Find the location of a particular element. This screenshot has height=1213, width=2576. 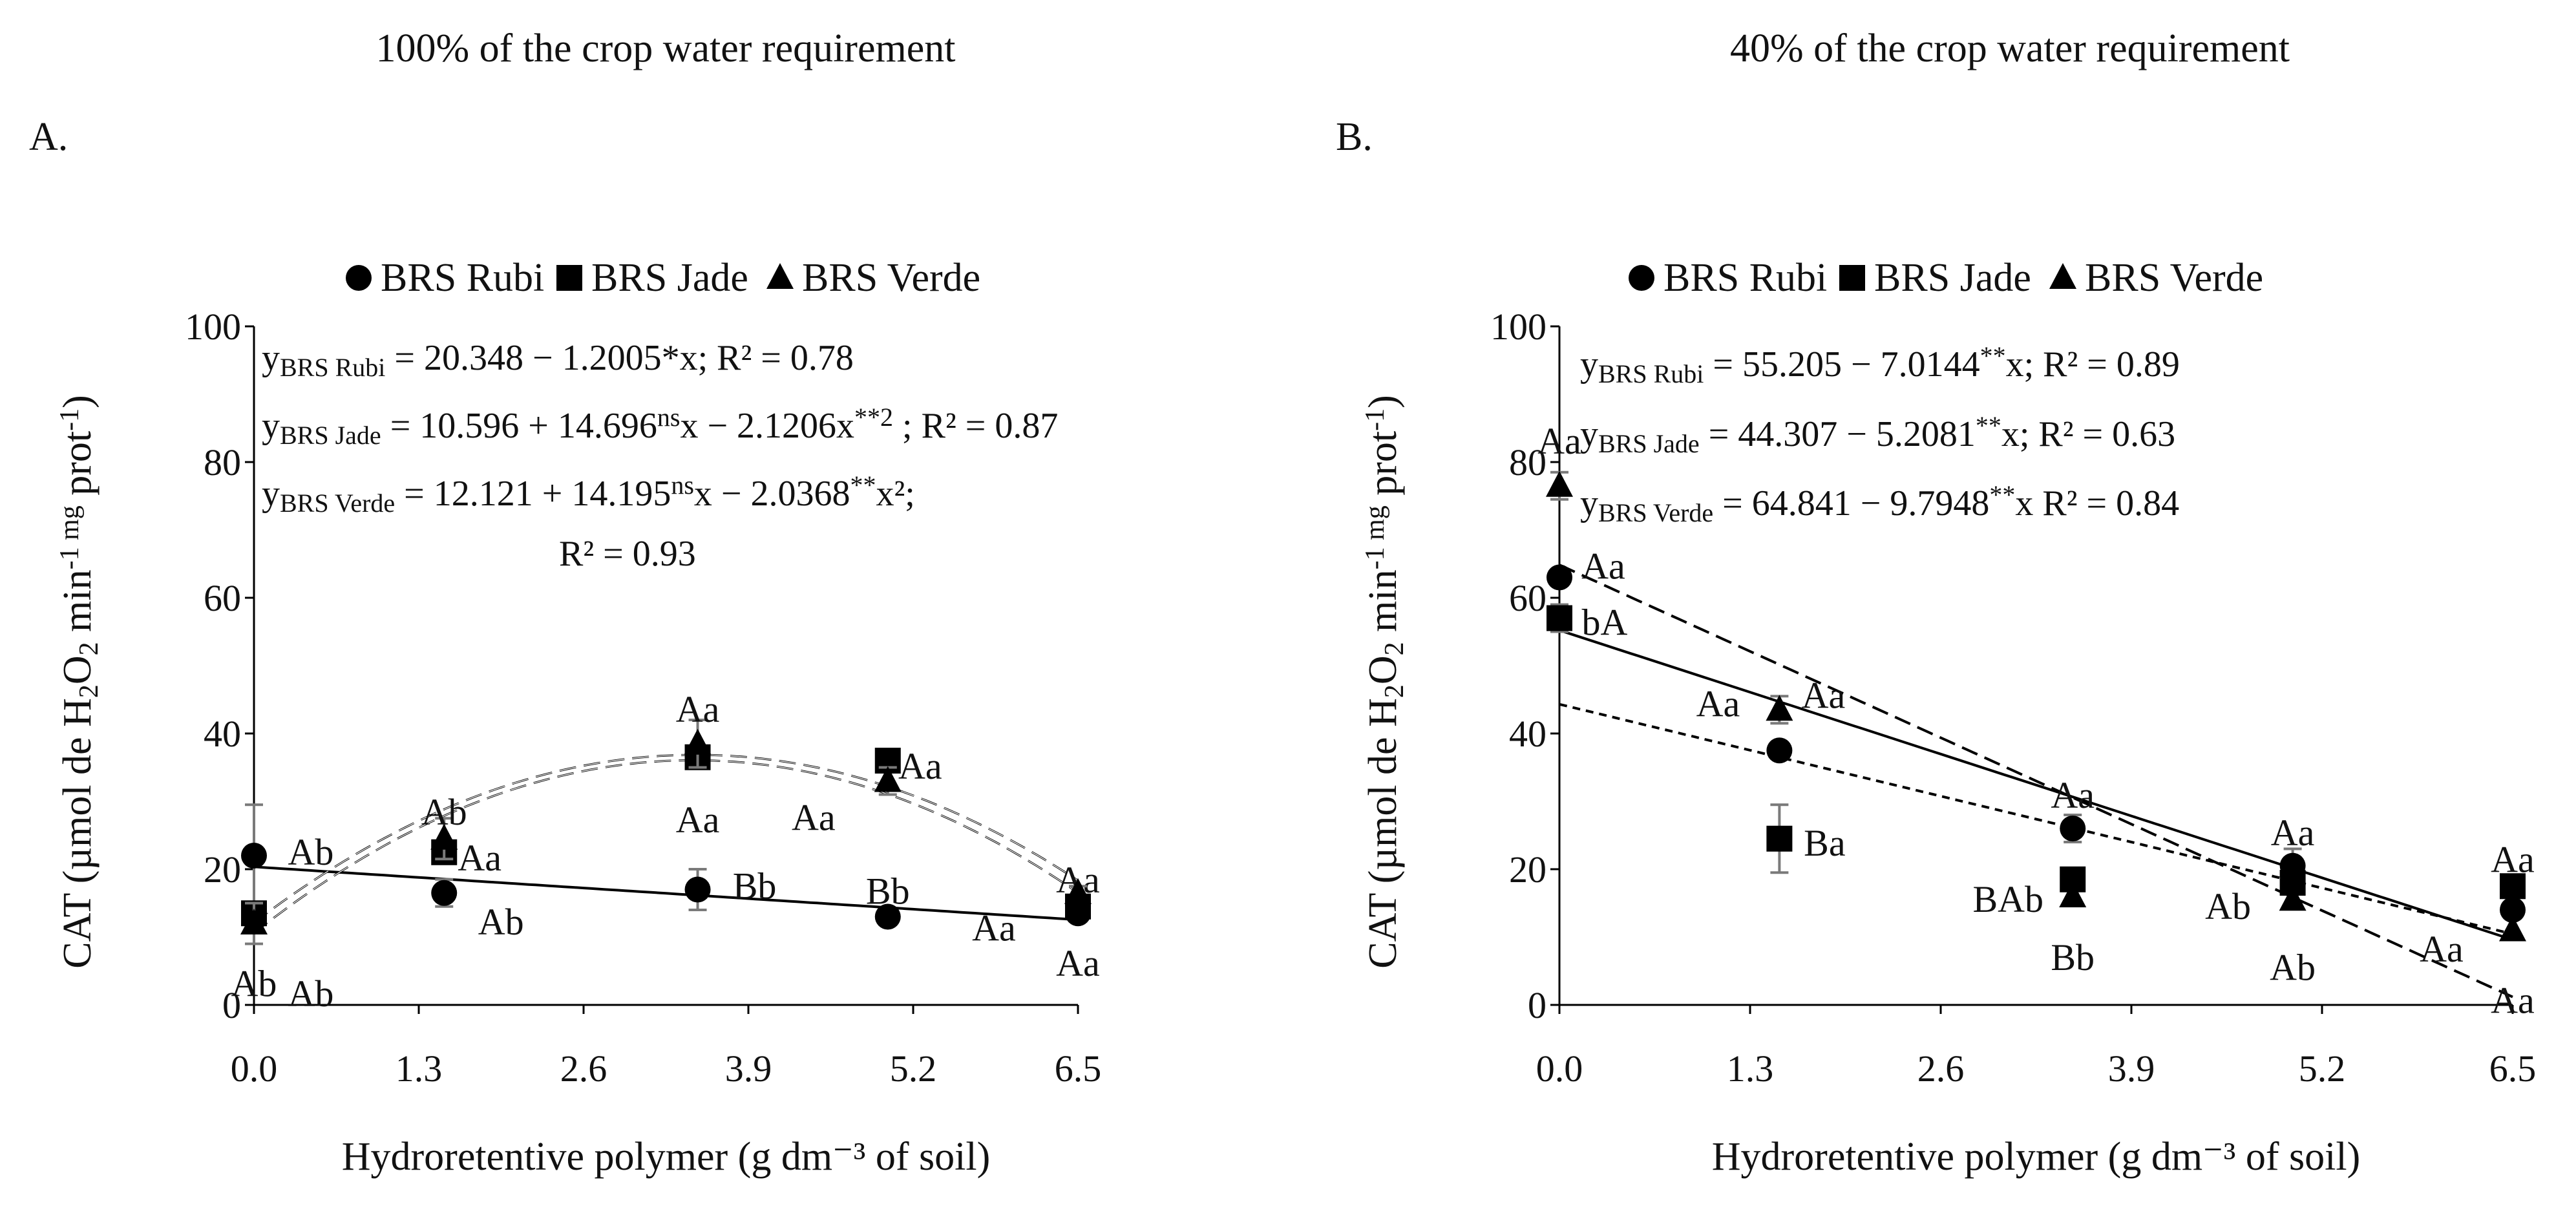

equation-part: x R² = 0.84 is located at coordinates (2097, 503).